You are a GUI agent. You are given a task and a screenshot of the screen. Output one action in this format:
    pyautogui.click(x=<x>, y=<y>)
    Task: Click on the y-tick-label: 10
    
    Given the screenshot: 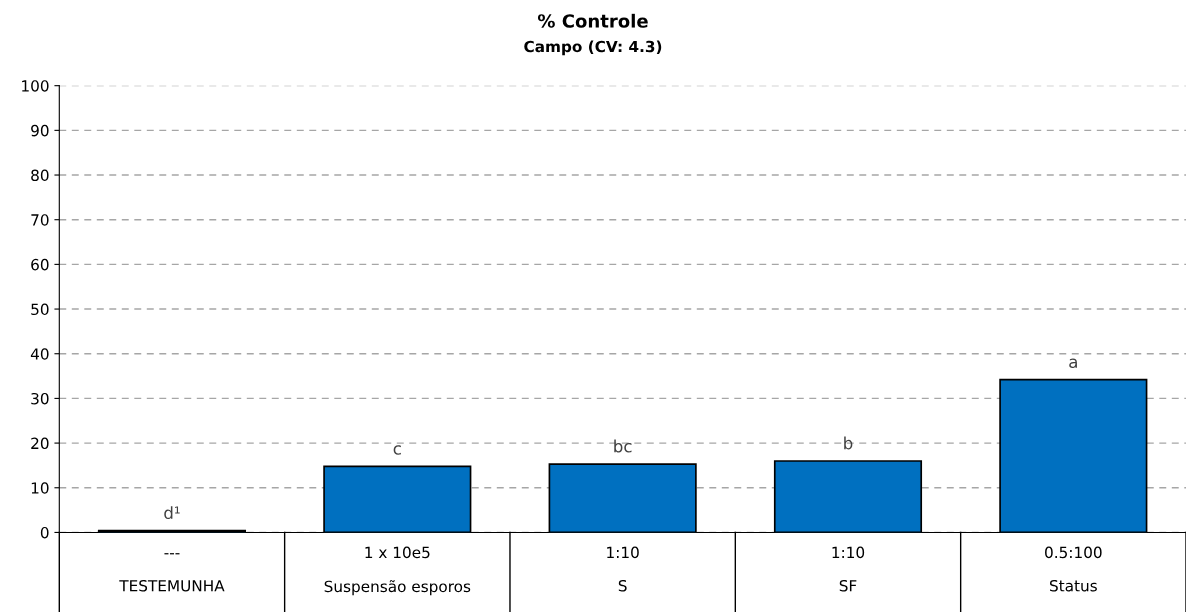 What is the action you would take?
    pyautogui.click(x=40, y=488)
    